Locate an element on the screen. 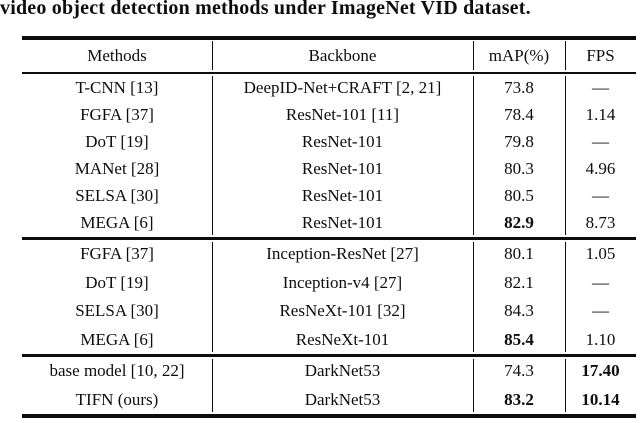 The image size is (640, 423). backbone-cell: DeepID-Net+CRAFT [2, 21] is located at coordinates (342, 87).